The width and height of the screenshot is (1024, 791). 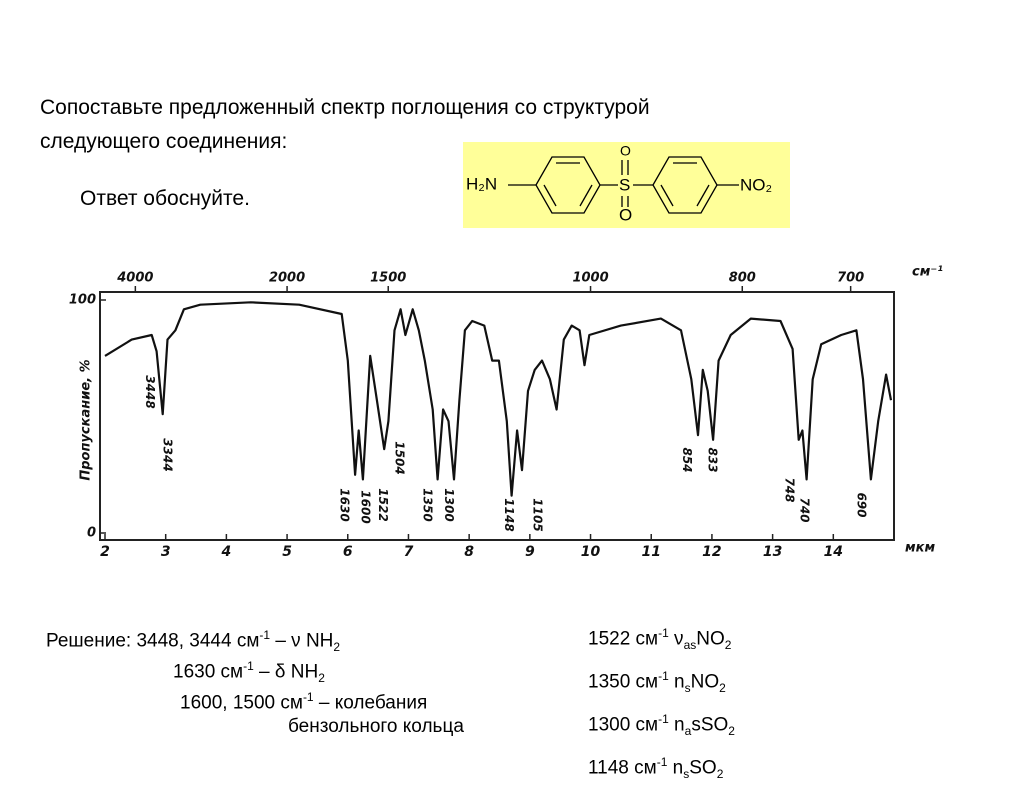 I want to click on x2-tick-label: 700, so click(x=850, y=278).